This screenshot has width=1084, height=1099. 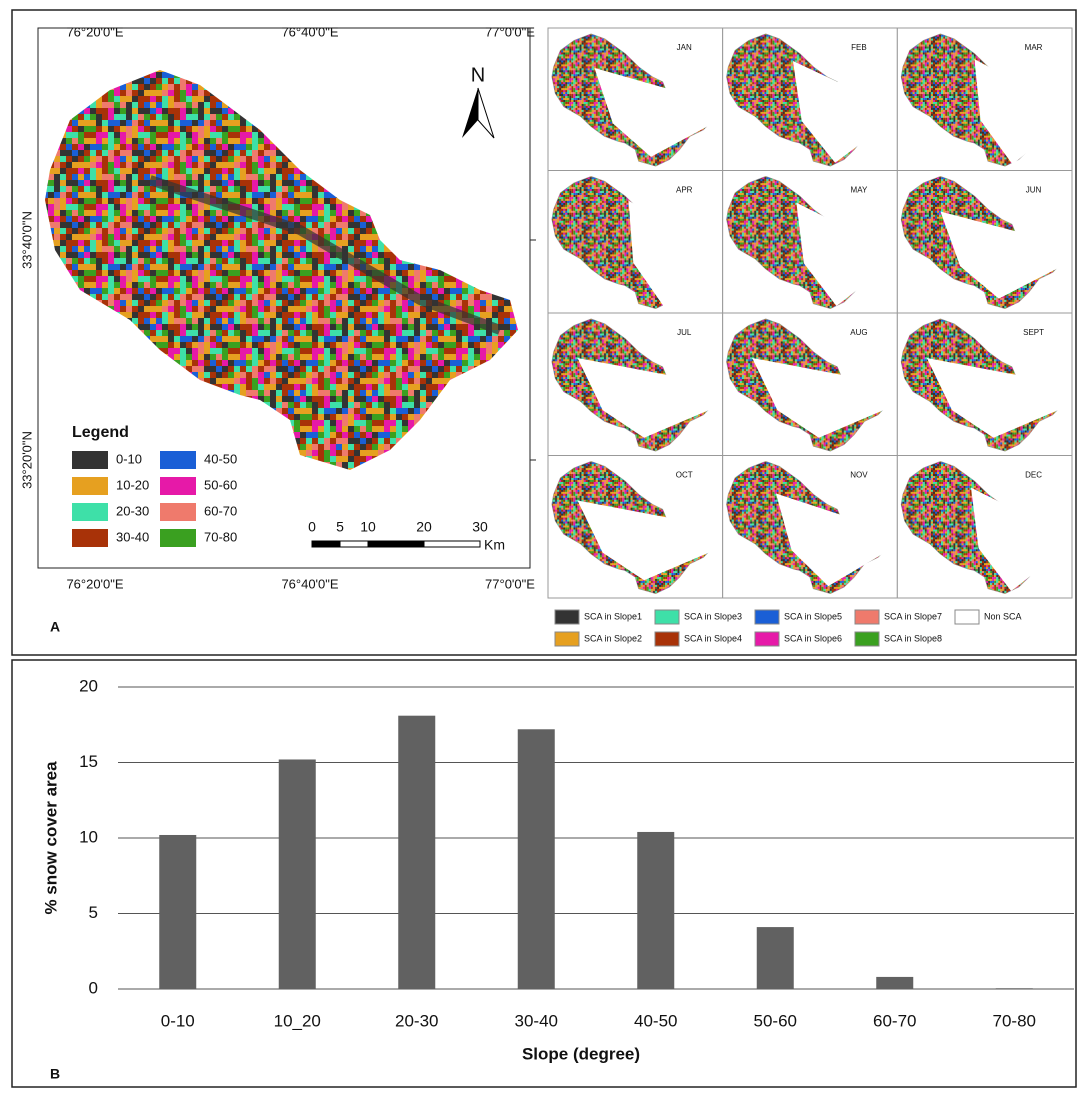 I want to click on month-label: MAY, so click(x=859, y=190).